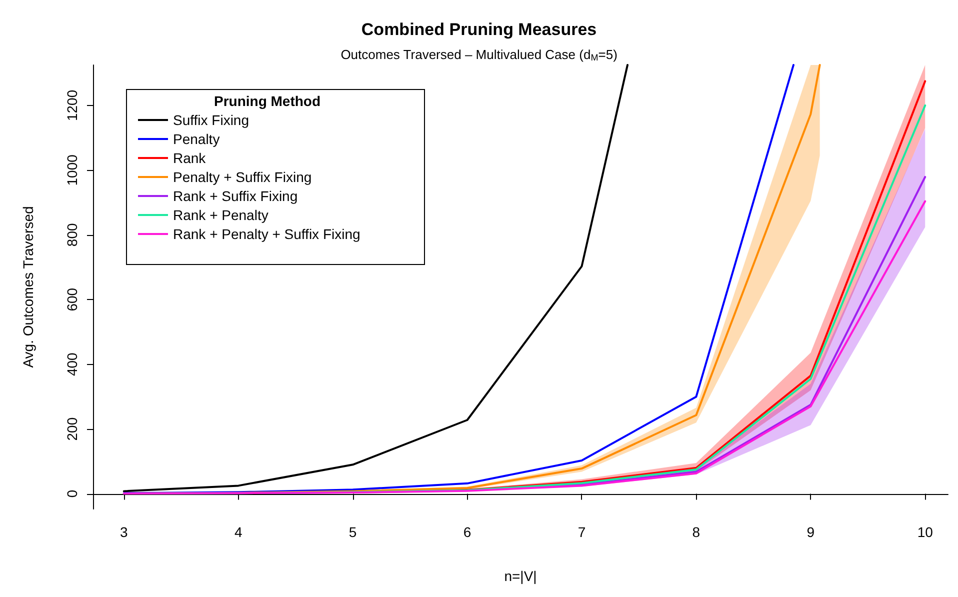  I want to click on y-tick-label: 1200, so click(72, 106).